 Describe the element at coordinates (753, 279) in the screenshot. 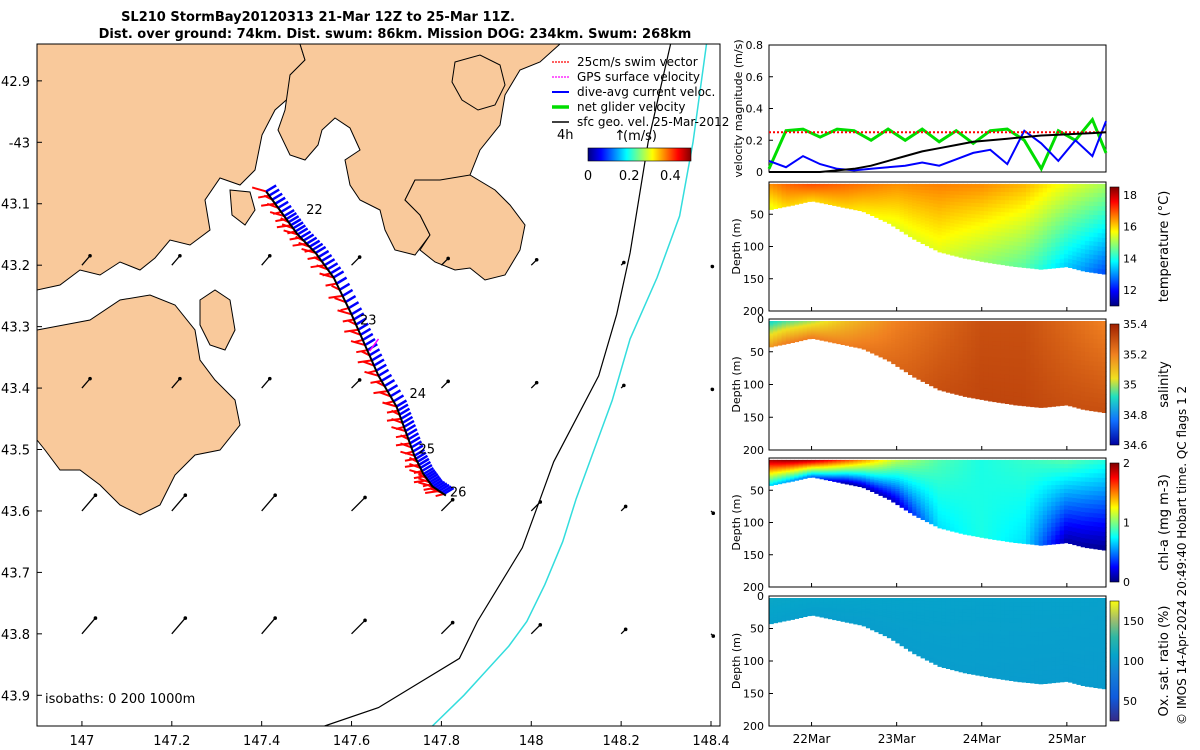

I see `heatmap-y-tick-label: 150` at that location.